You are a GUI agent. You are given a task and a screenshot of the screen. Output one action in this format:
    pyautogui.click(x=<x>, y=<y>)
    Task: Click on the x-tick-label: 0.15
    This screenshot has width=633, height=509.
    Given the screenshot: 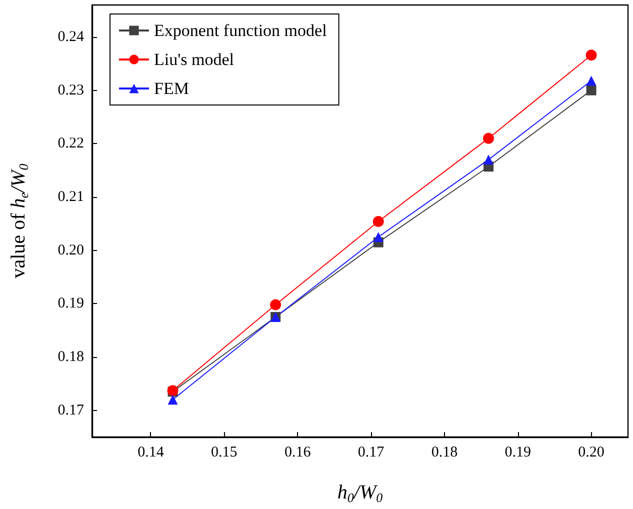 What is the action you would take?
    pyautogui.click(x=224, y=452)
    